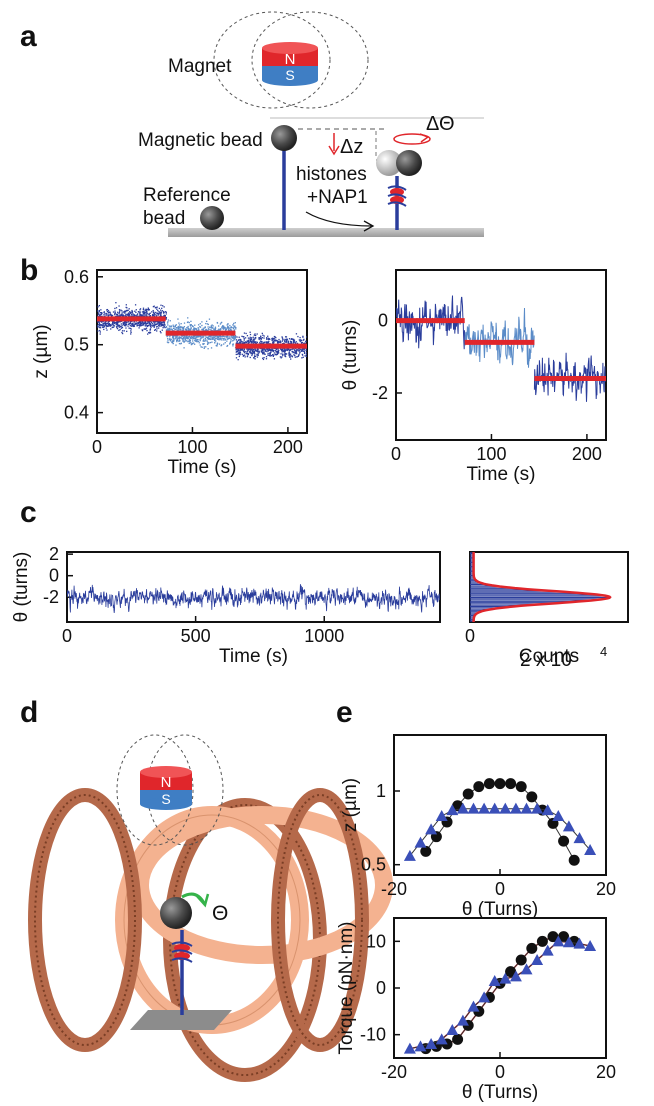 The width and height of the screenshot is (654, 1106). What do you see at coordinates (21, 587) in the screenshot?
I see `y-axis-label: θ (turns)` at bounding box center [21, 587].